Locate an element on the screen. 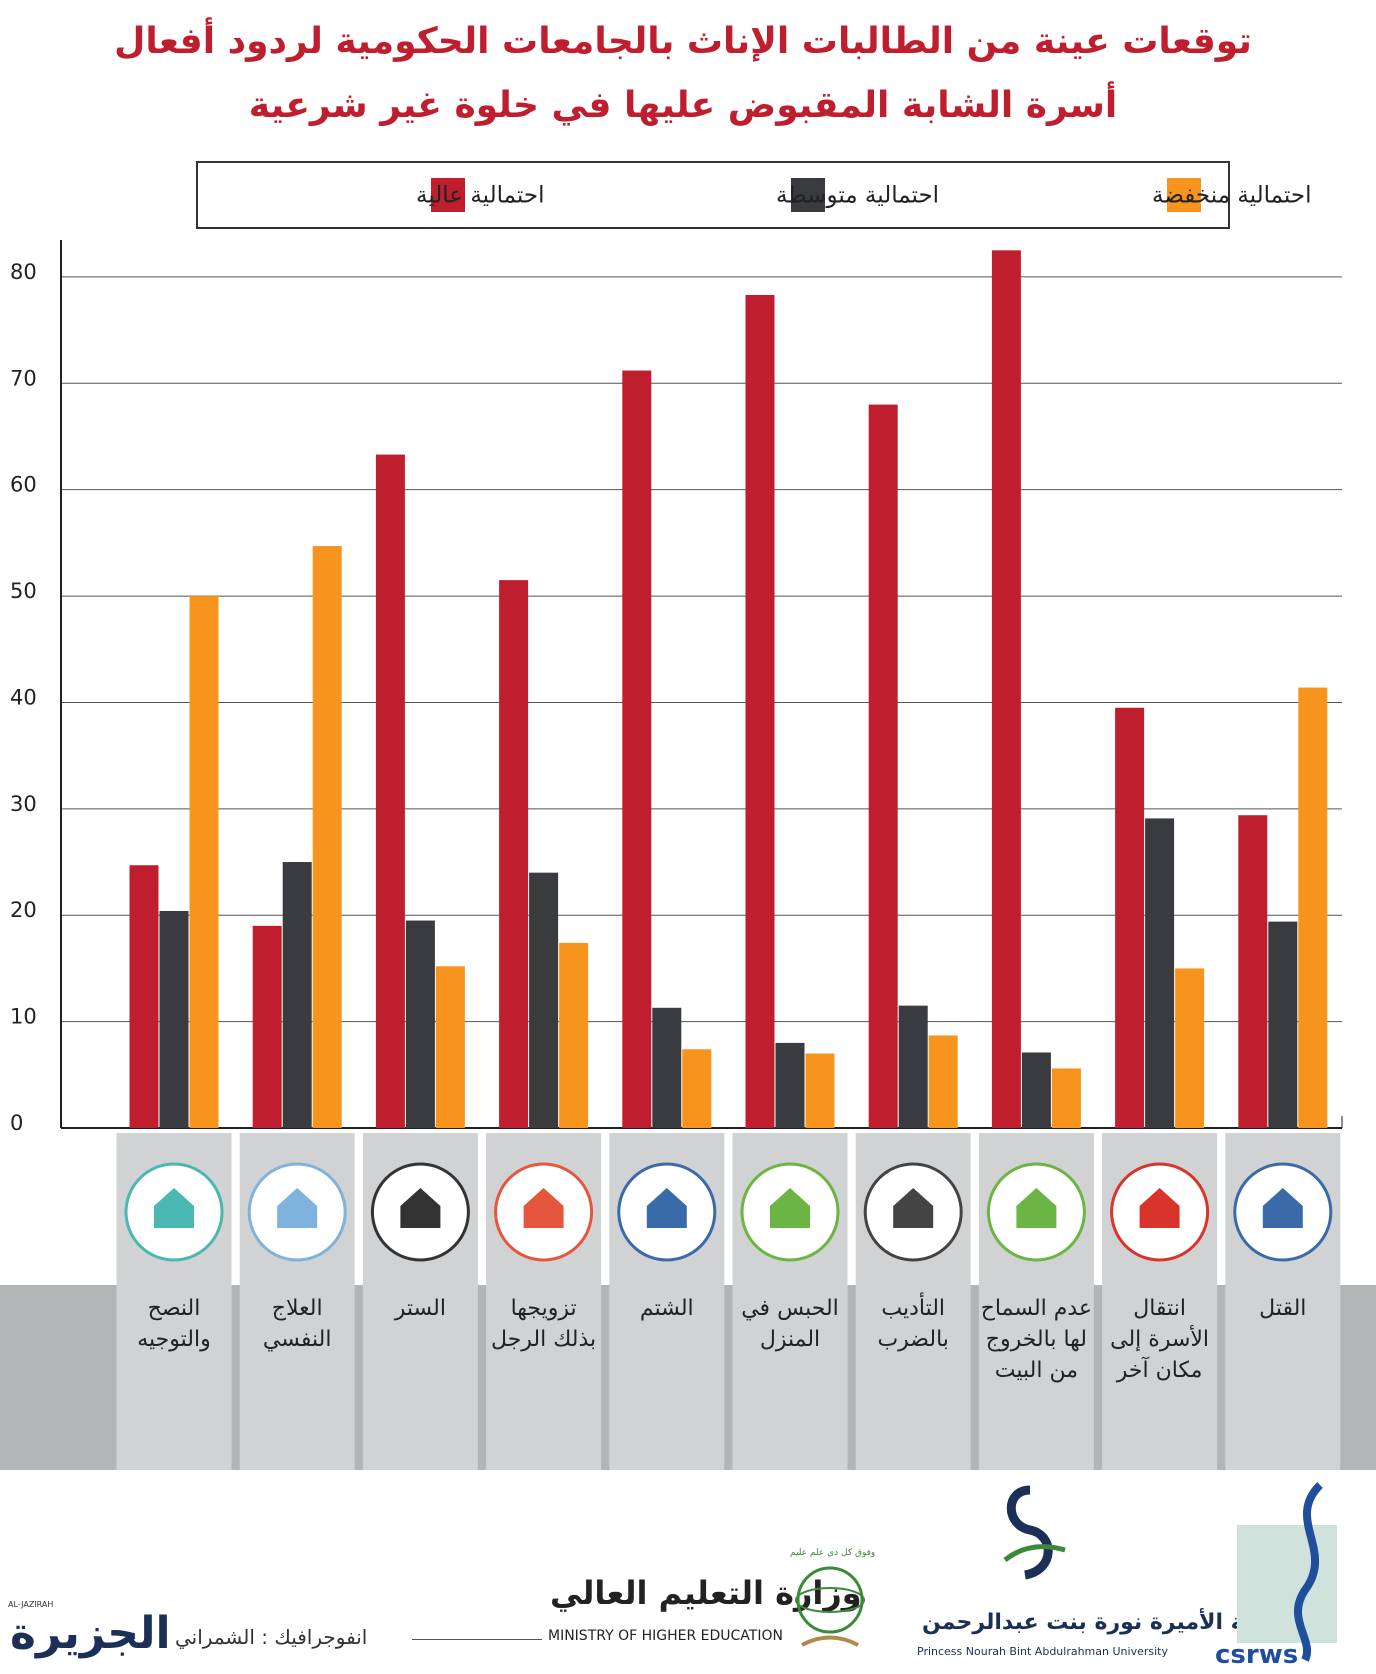 The width and height of the screenshot is (1376, 1674). legend-label: احتمالية منخفضة is located at coordinates (1231, 196).